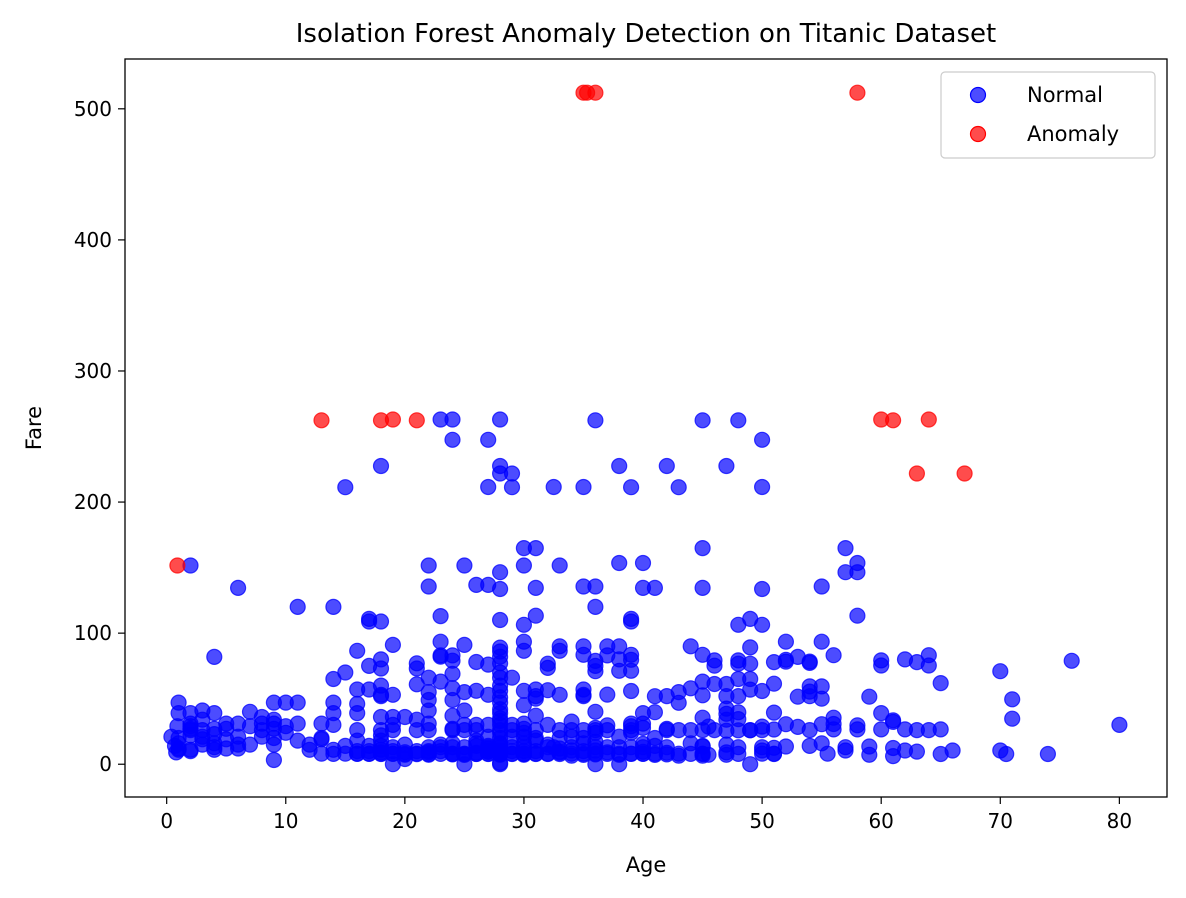 The width and height of the screenshot is (1186, 898). Describe the element at coordinates (1073, 134) in the screenshot. I see `legend-label-anomaly: Anomaly` at that location.